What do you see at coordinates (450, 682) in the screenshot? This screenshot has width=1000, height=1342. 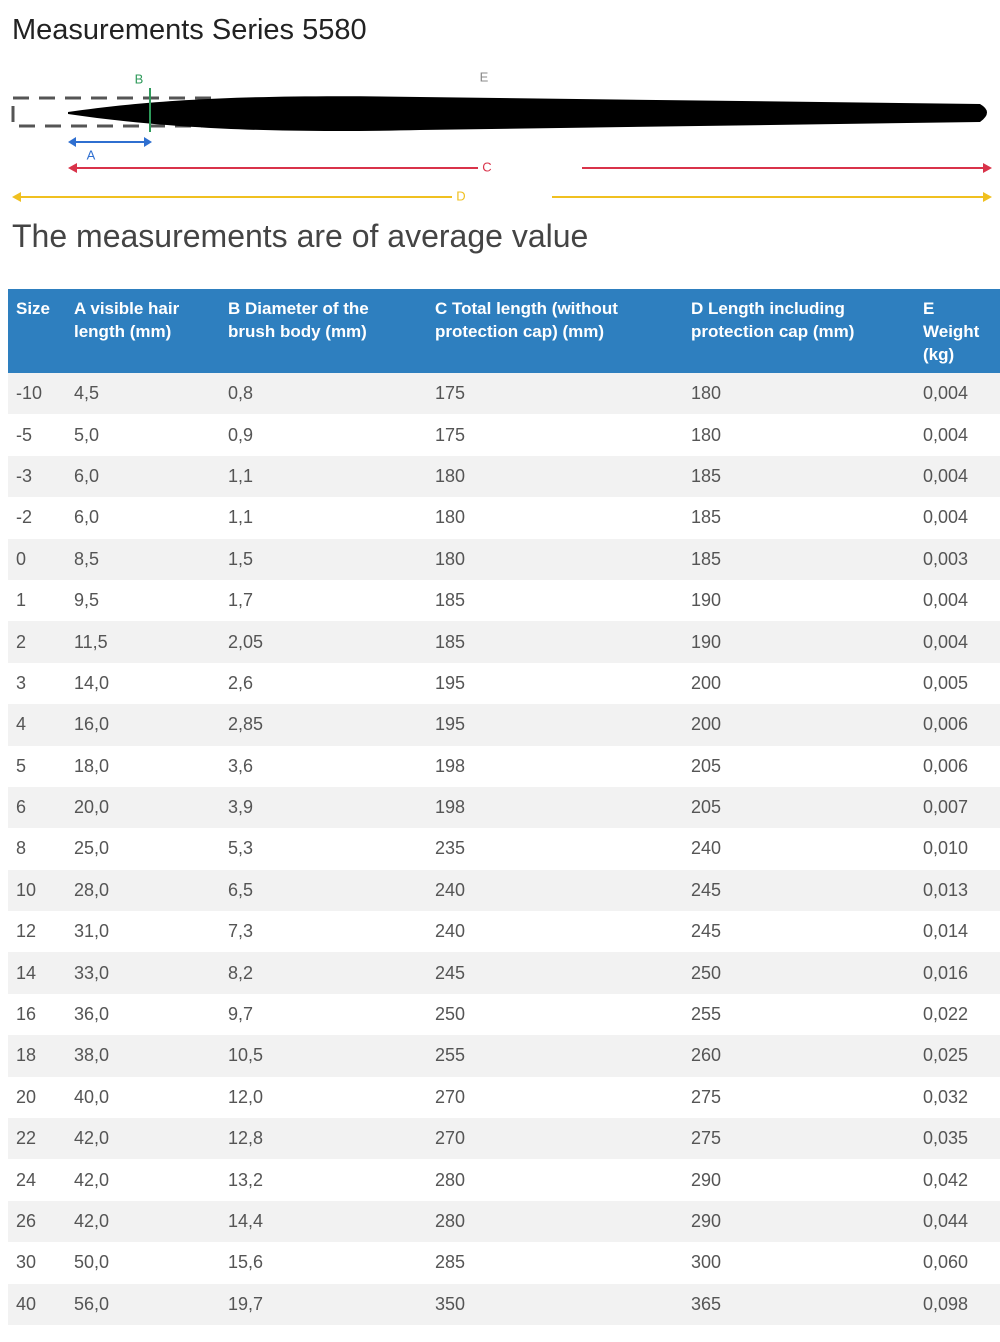 I see `table-cell: 195` at bounding box center [450, 682].